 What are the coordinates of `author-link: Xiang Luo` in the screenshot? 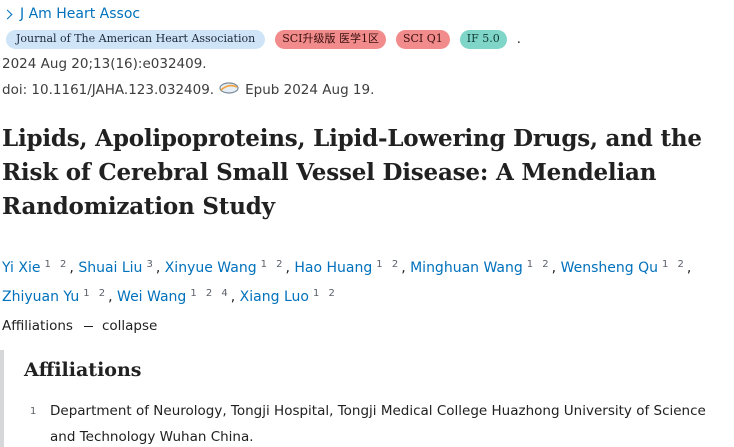 It's located at (274, 297).